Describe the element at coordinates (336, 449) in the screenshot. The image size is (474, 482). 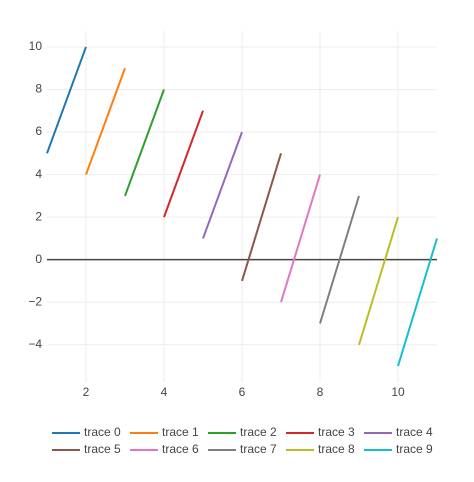
I see `legend-label: trace 8` at that location.